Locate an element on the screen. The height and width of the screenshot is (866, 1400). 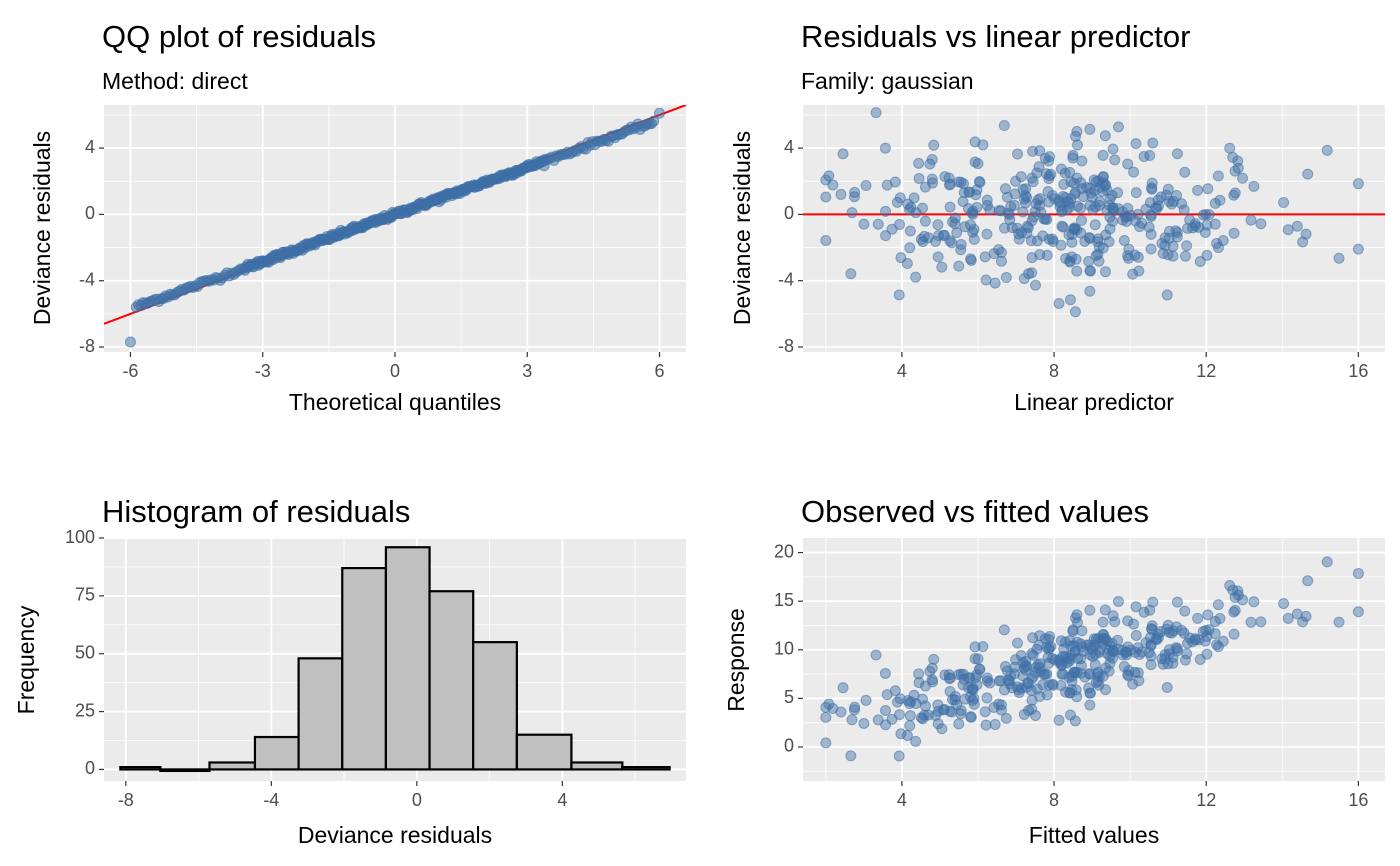
x-tick-label: -8 is located at coordinates (126, 800).